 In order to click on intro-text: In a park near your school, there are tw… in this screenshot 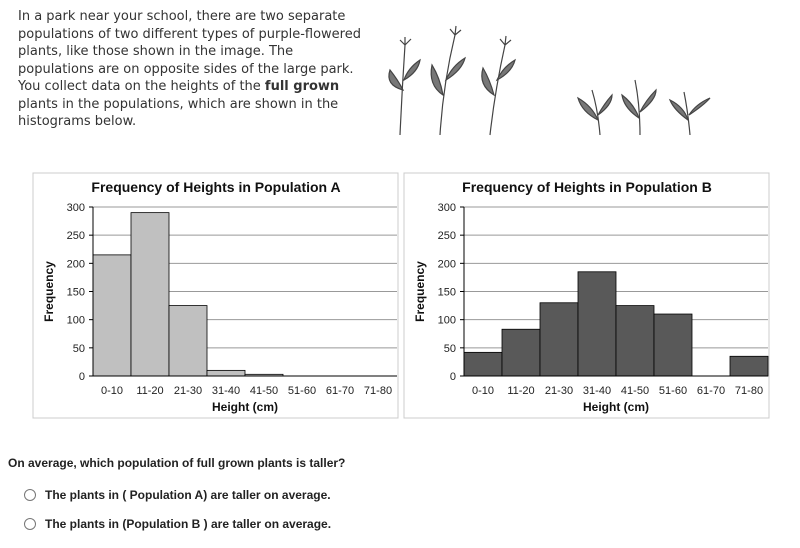, I will do `click(193, 69)`.